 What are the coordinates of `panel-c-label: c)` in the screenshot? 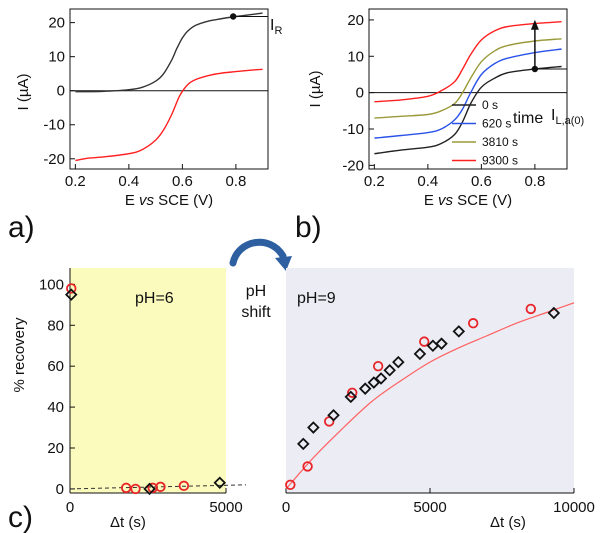 It's located at (20, 517).